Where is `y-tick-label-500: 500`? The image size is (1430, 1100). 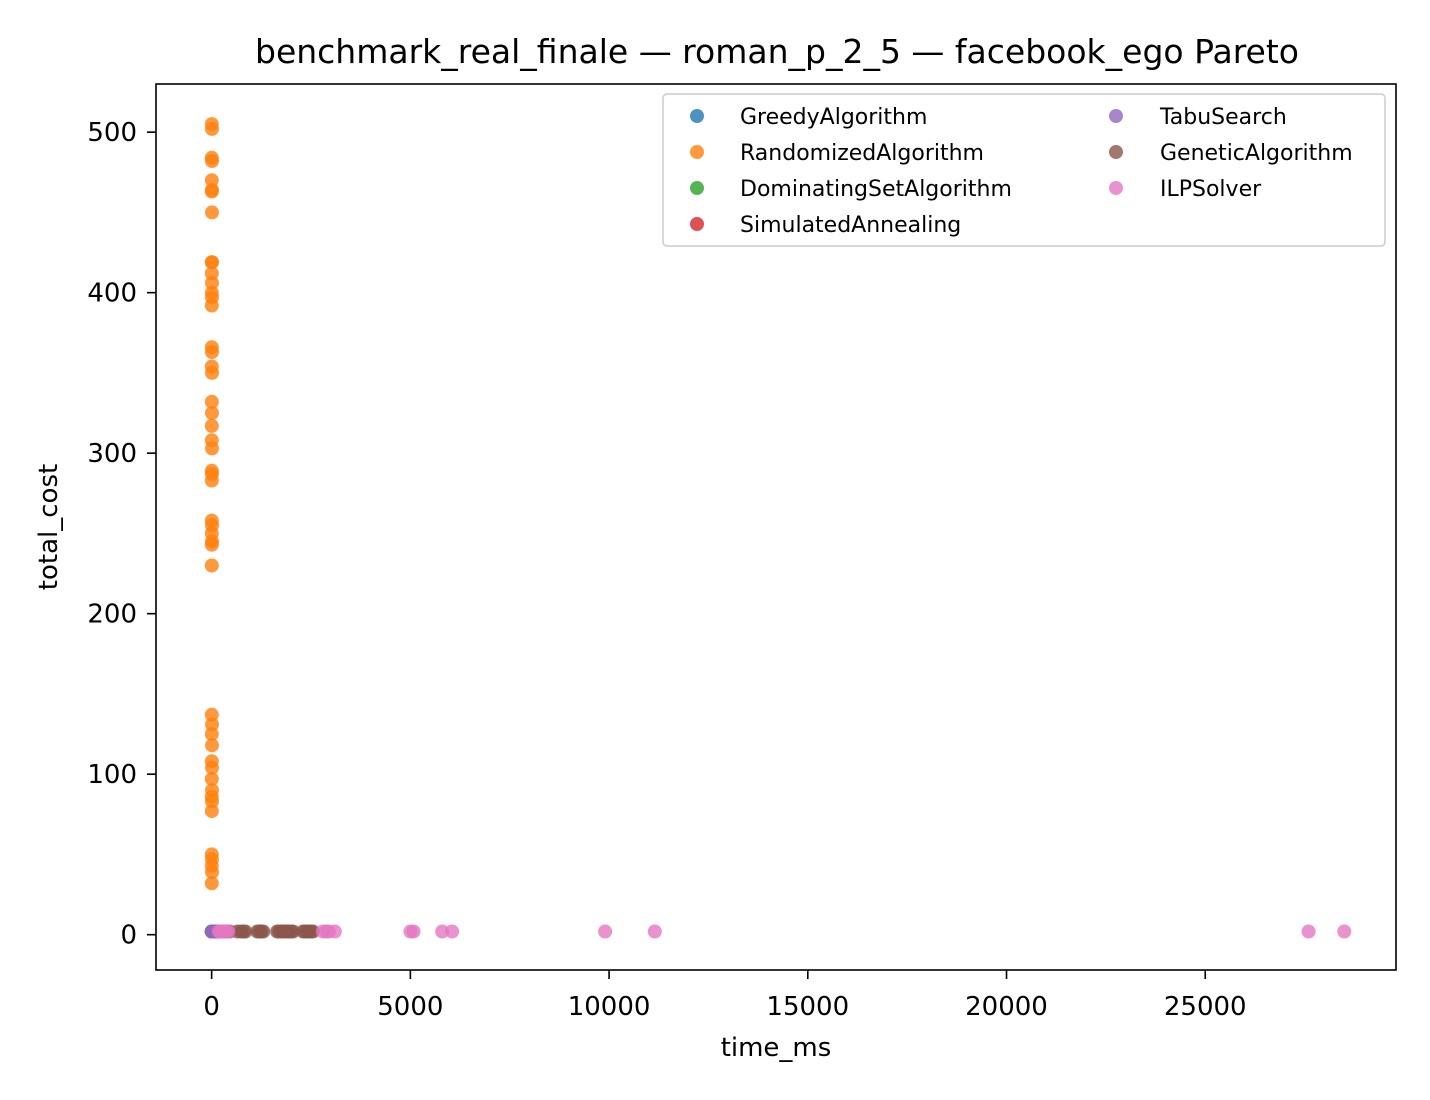 y-tick-label-500: 500 is located at coordinates (112, 133).